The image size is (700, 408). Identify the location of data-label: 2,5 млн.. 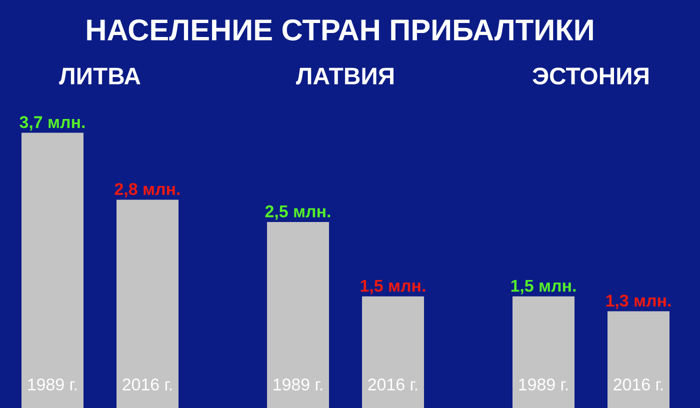
(297, 212).